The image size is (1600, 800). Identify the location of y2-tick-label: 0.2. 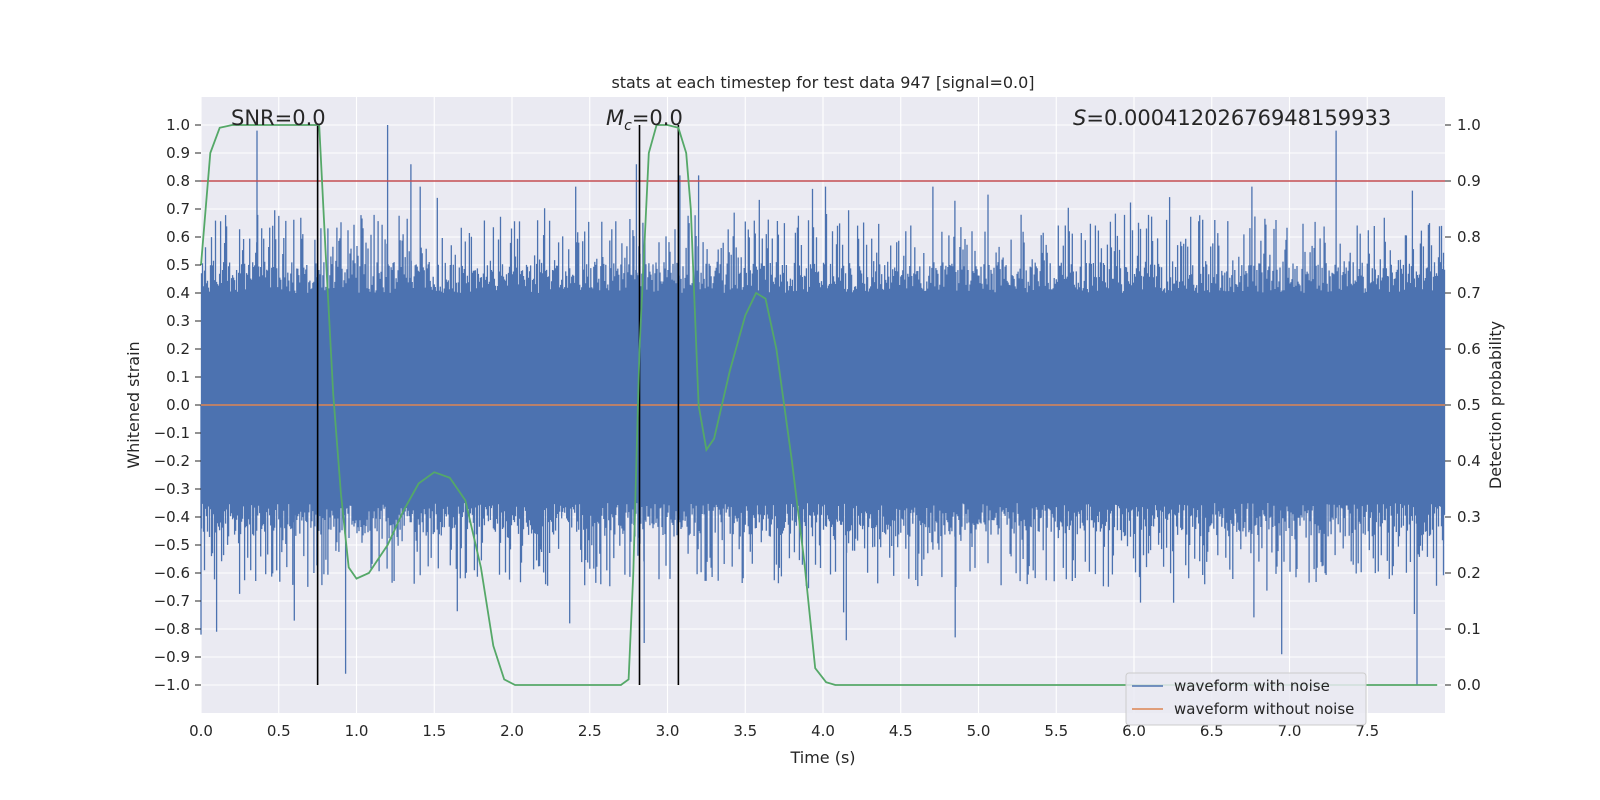
(1469, 573).